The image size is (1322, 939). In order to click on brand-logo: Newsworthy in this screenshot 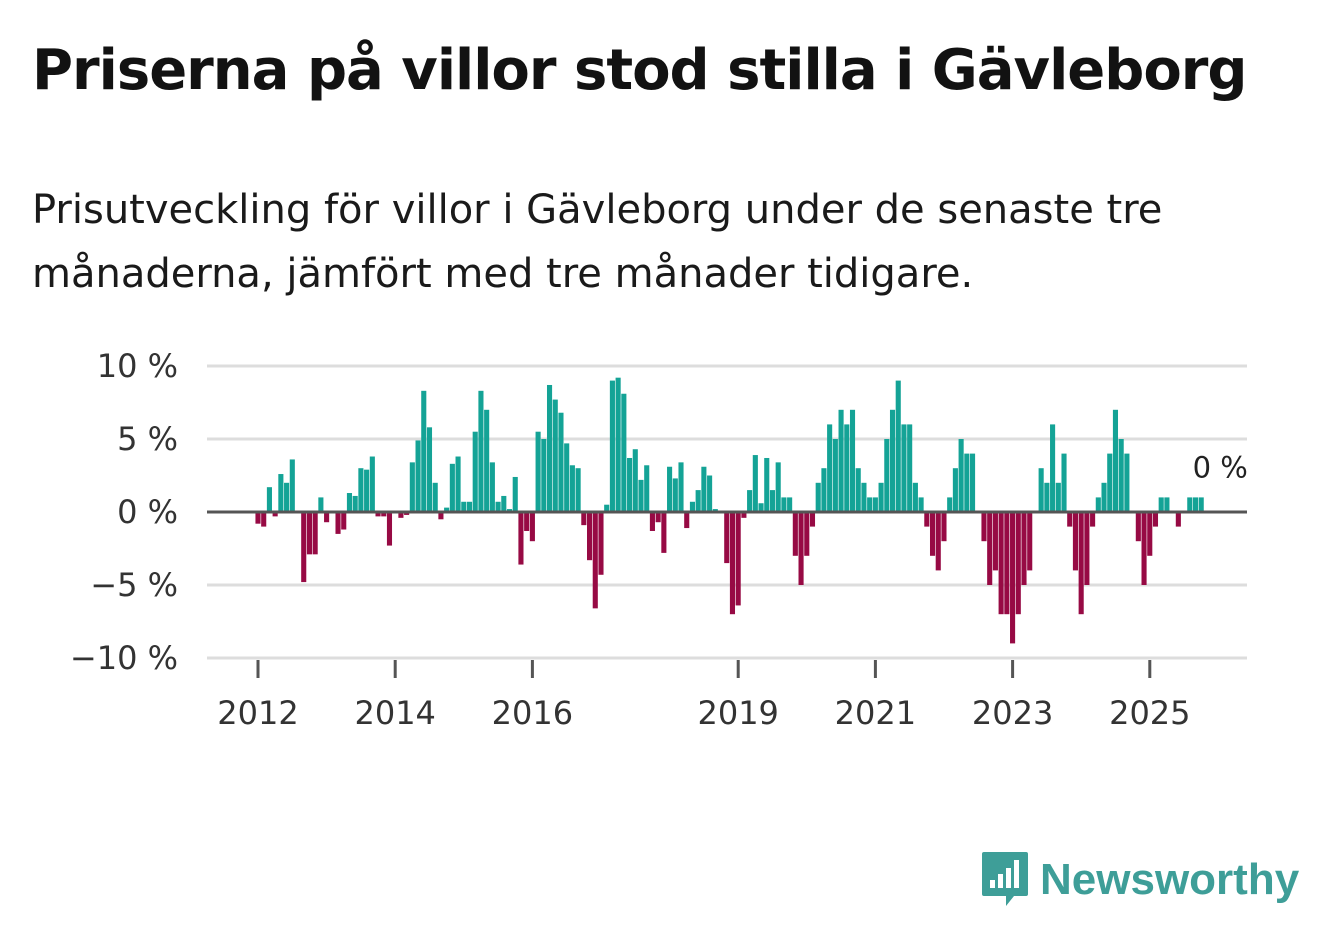, I will do `click(1139, 880)`.